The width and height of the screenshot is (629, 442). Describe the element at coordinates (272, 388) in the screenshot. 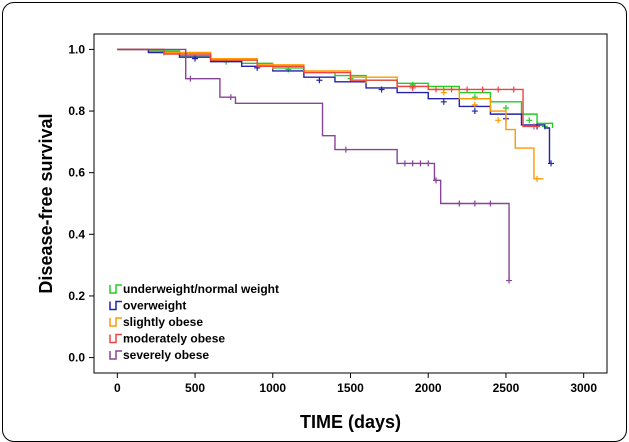

I see `x-tick-label: 1000` at that location.